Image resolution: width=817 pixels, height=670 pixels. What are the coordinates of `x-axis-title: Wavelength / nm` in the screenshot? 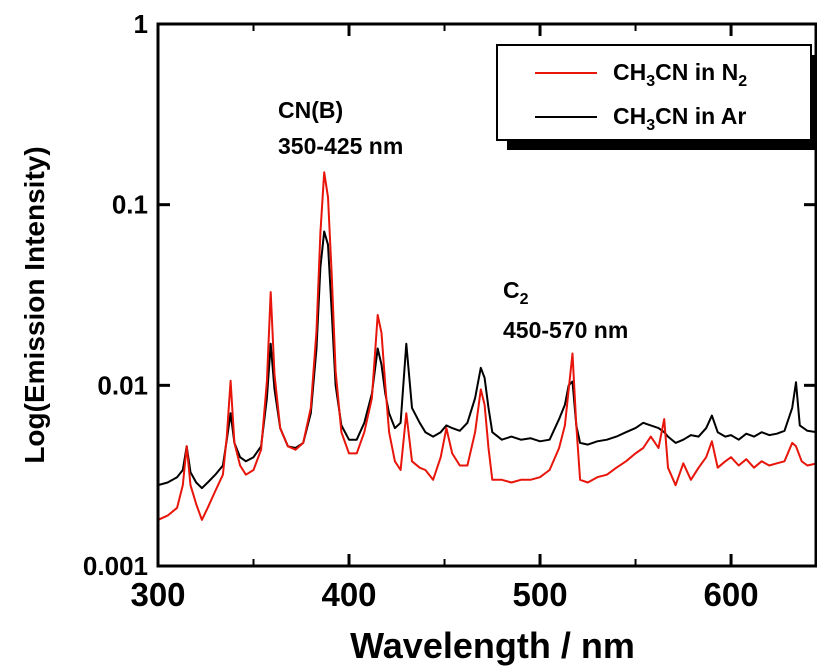 It's located at (492, 645).